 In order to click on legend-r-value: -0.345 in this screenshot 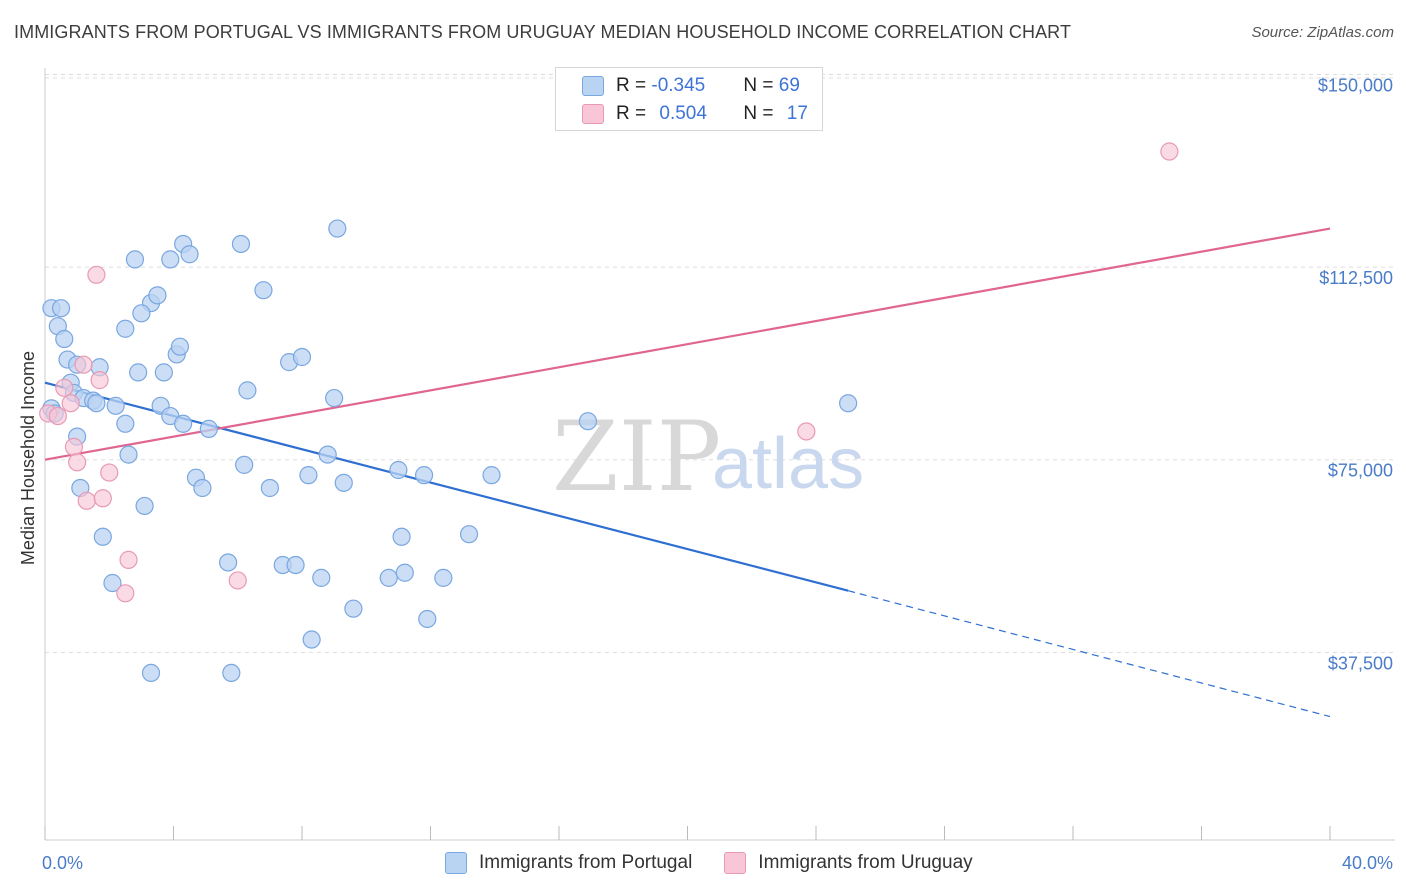, I will do `click(678, 85)`.